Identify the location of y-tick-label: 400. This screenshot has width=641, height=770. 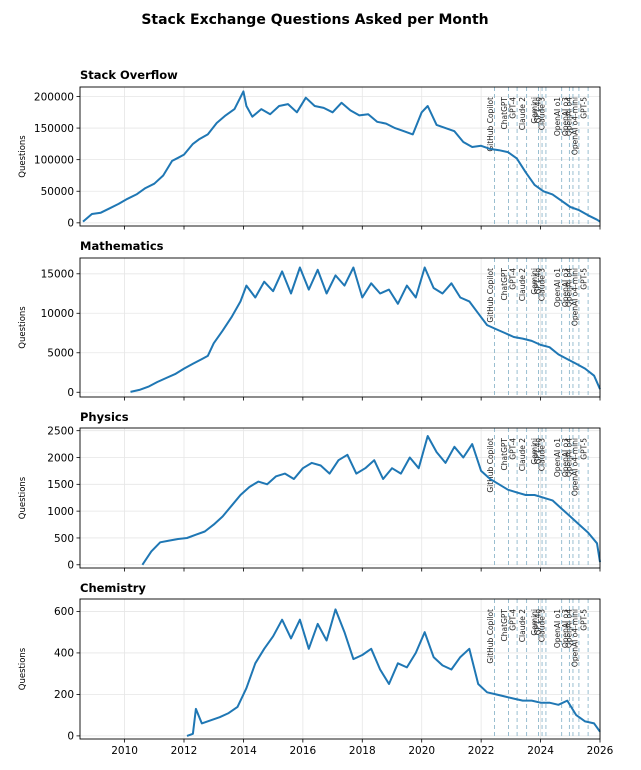
(64, 654).